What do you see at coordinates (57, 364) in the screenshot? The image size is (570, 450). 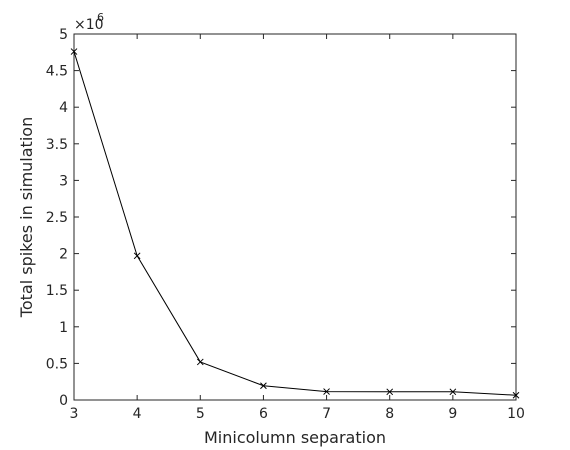 I see `y-tick-label: 0.5` at bounding box center [57, 364].